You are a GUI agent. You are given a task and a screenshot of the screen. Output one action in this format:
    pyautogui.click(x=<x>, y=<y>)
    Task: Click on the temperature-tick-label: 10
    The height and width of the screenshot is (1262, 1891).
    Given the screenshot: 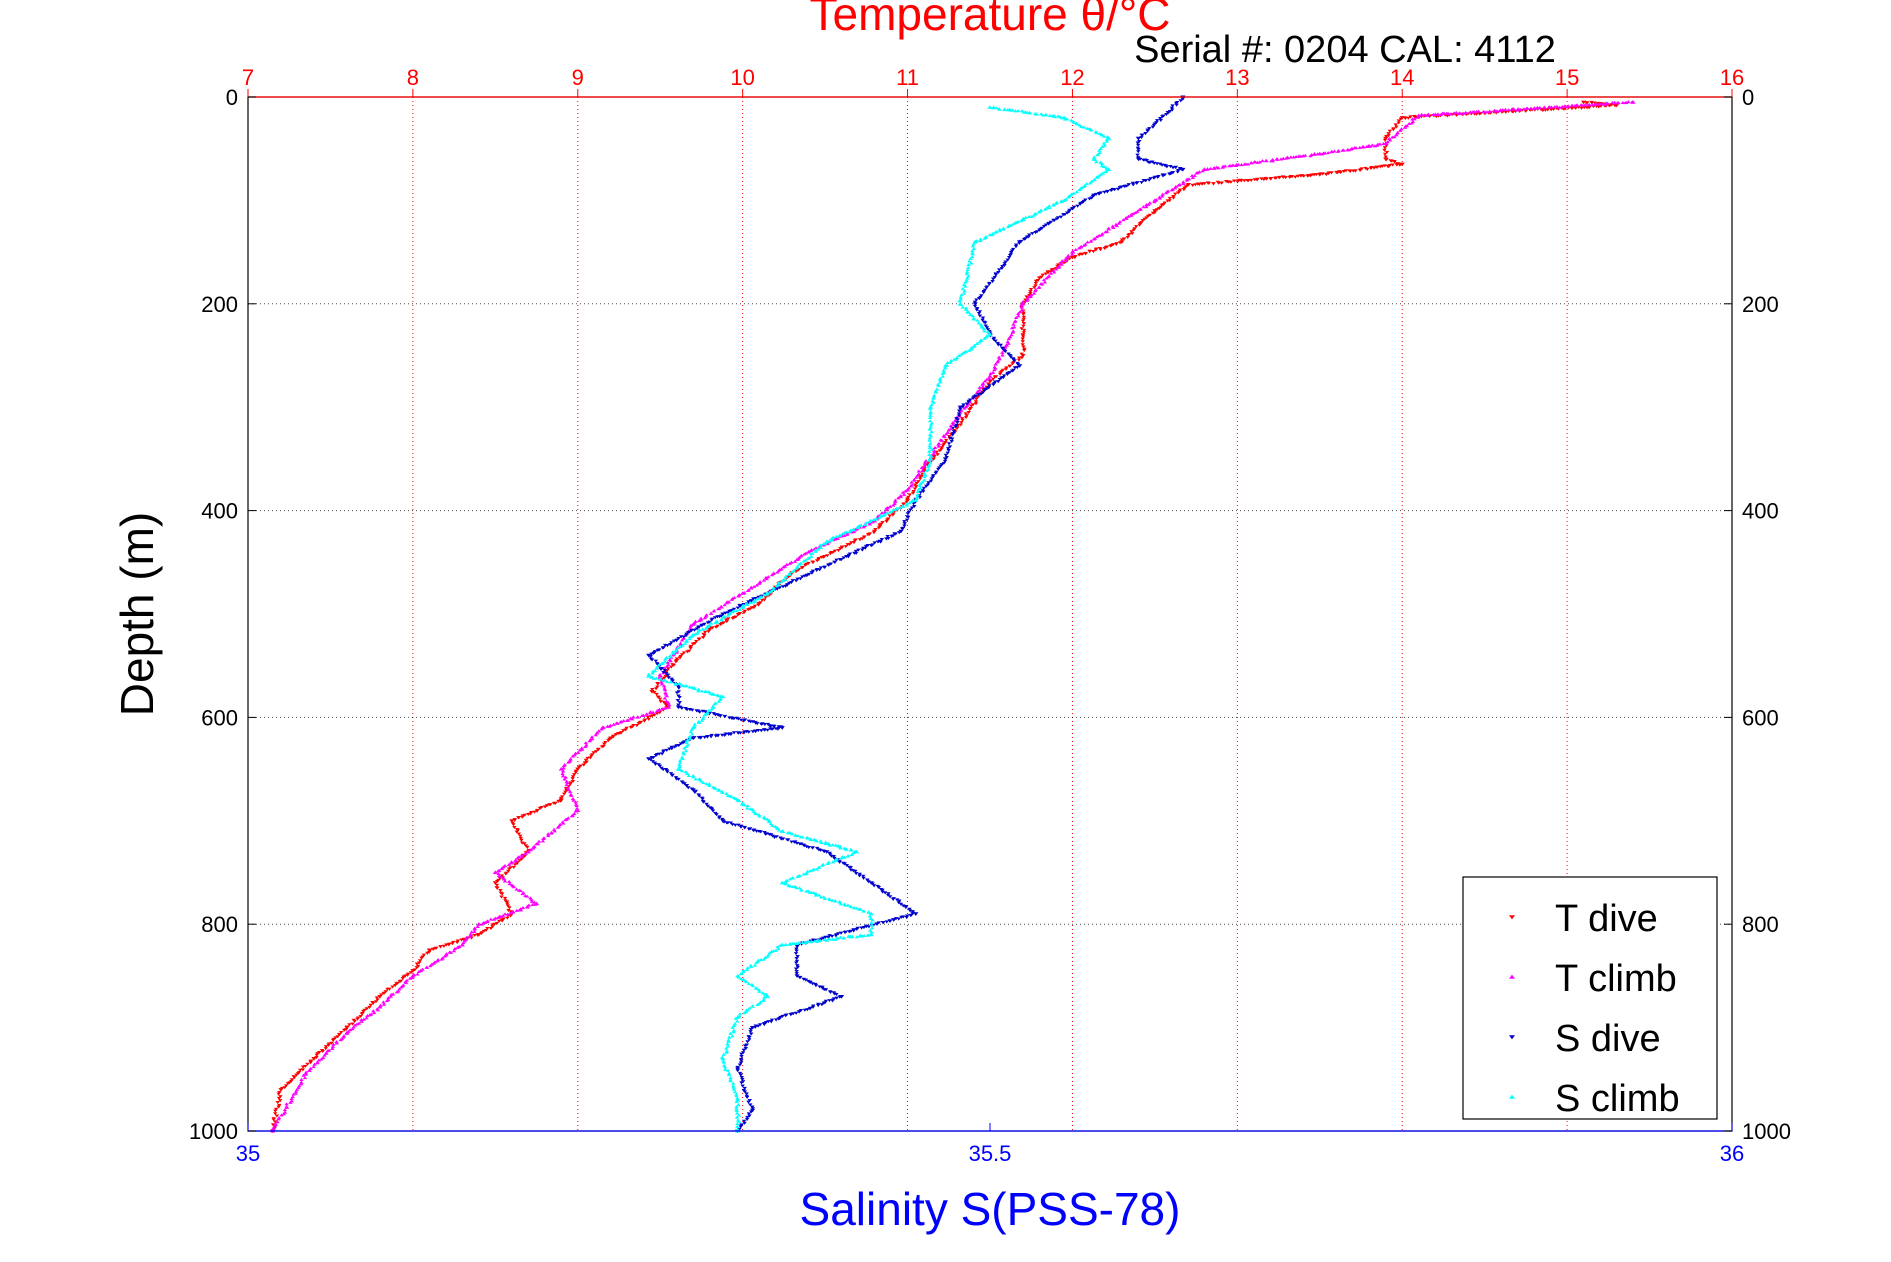 What is the action you would take?
    pyautogui.click(x=742, y=77)
    